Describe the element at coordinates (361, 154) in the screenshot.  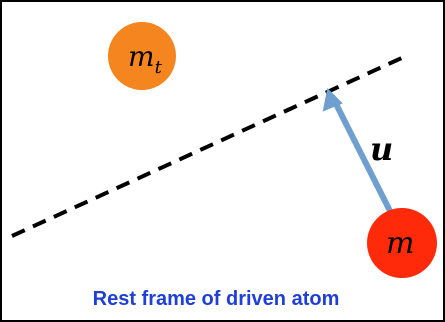
I see `velocity-vector-arrow` at that location.